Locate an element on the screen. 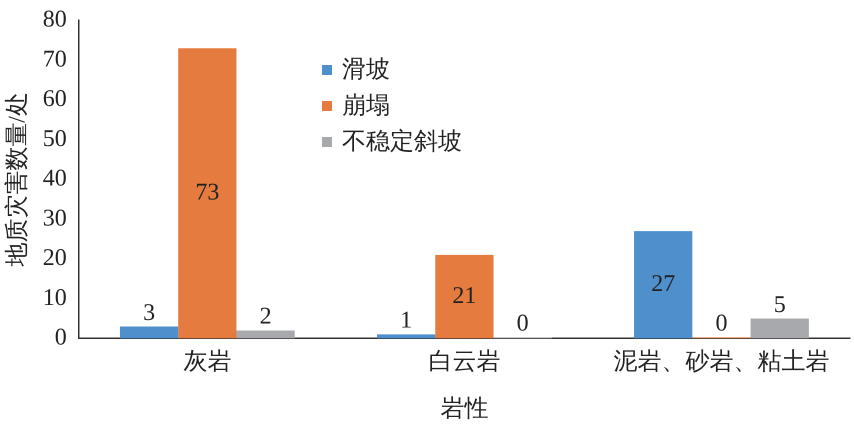 Image resolution: width=854 pixels, height=428 pixels. x-tick-label: 泥岩、砂岩、粘土岩 is located at coordinates (721, 362).